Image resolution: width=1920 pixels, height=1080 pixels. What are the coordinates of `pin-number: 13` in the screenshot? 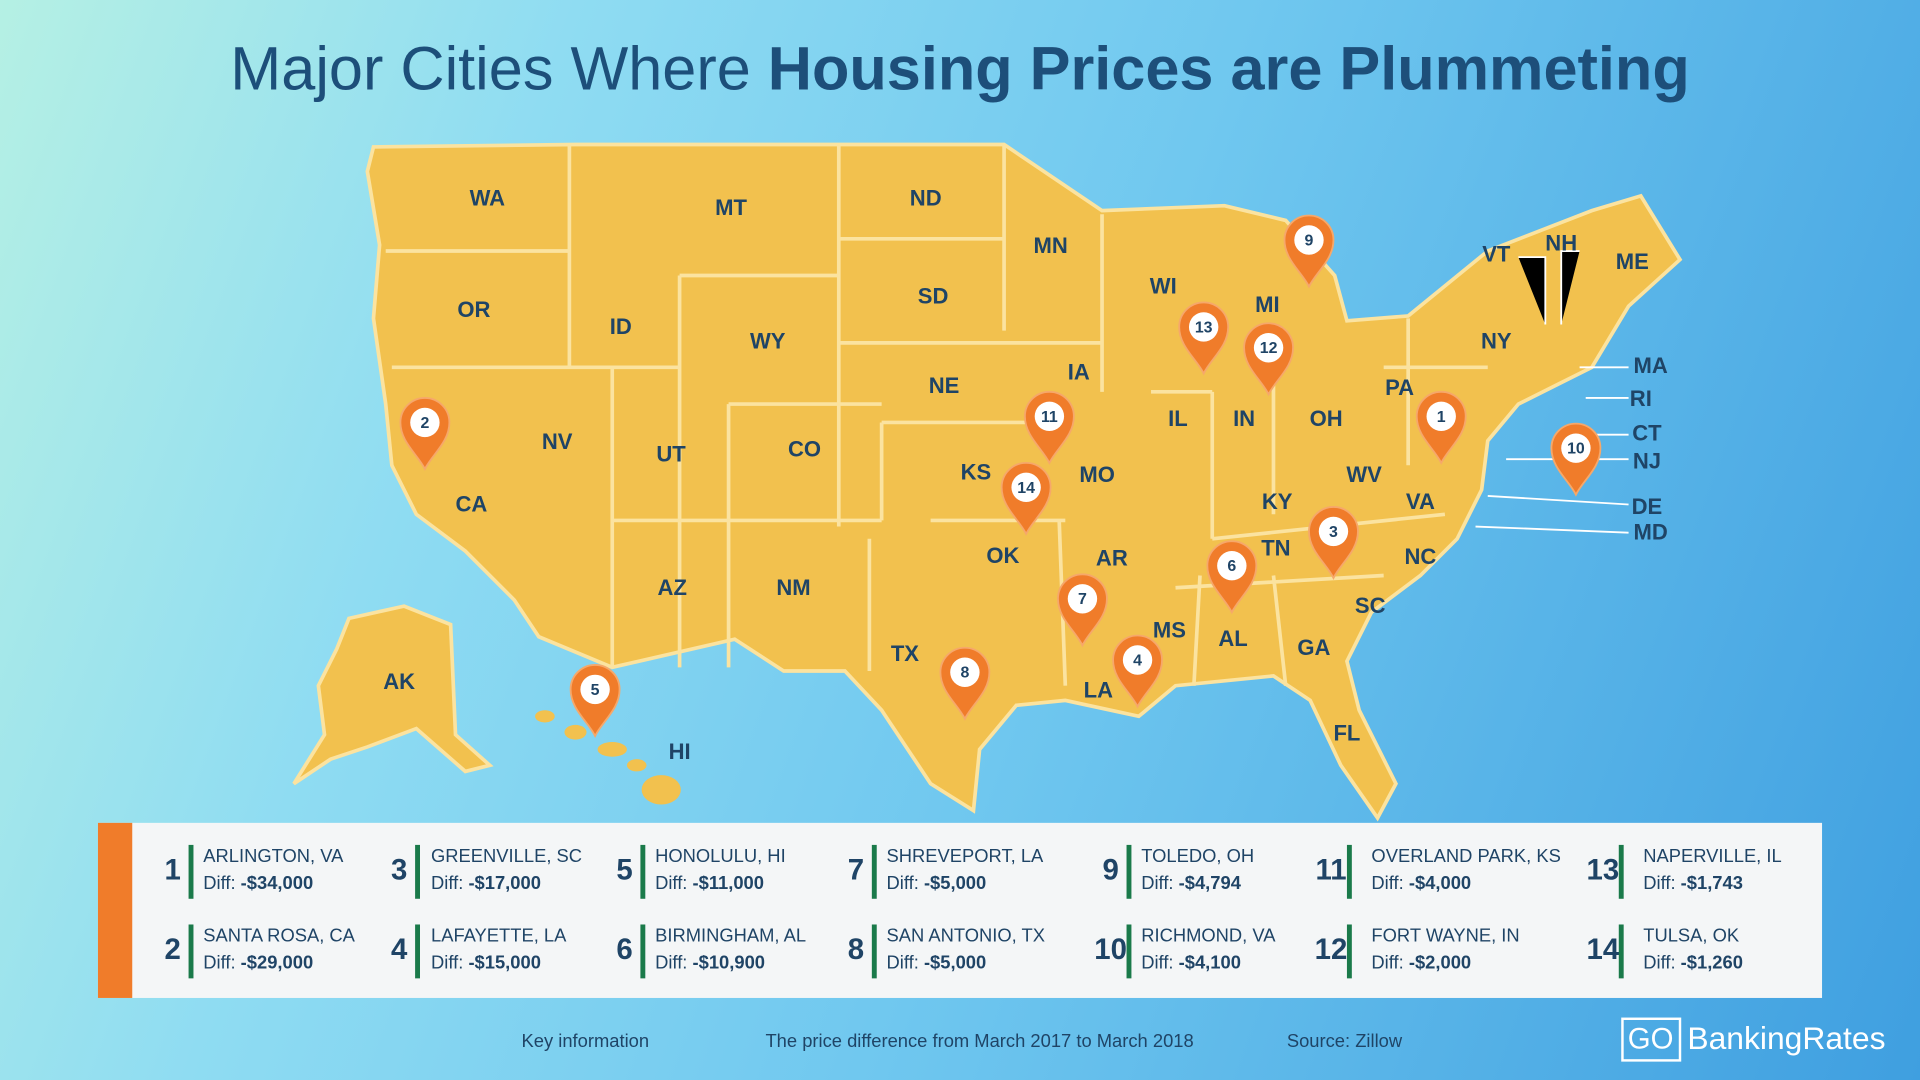 It's located at (1204, 327).